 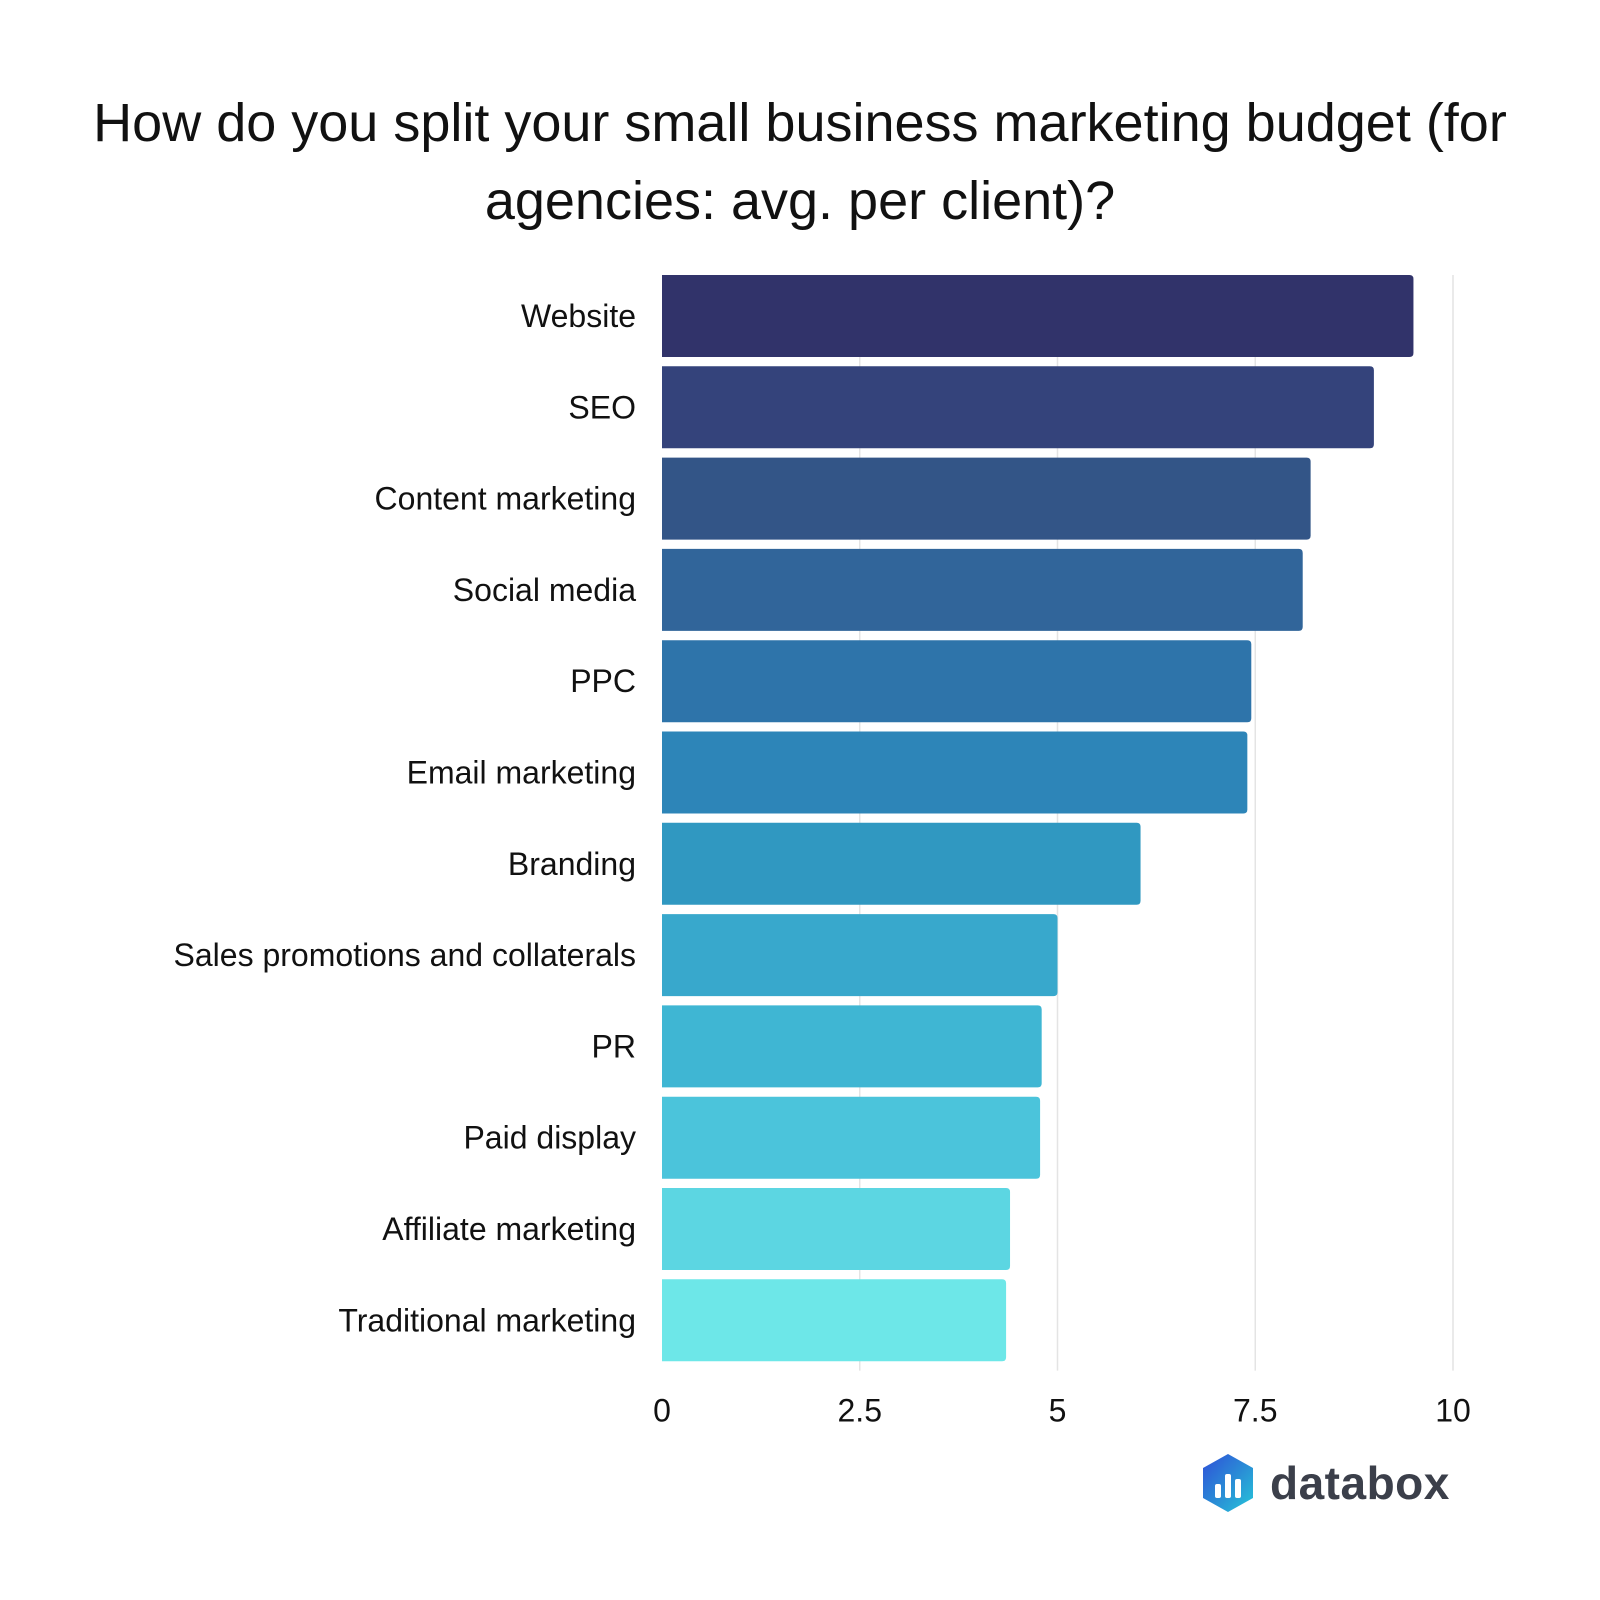 What do you see at coordinates (509, 1229) in the screenshot?
I see `category-label: Affiliate marketing` at bounding box center [509, 1229].